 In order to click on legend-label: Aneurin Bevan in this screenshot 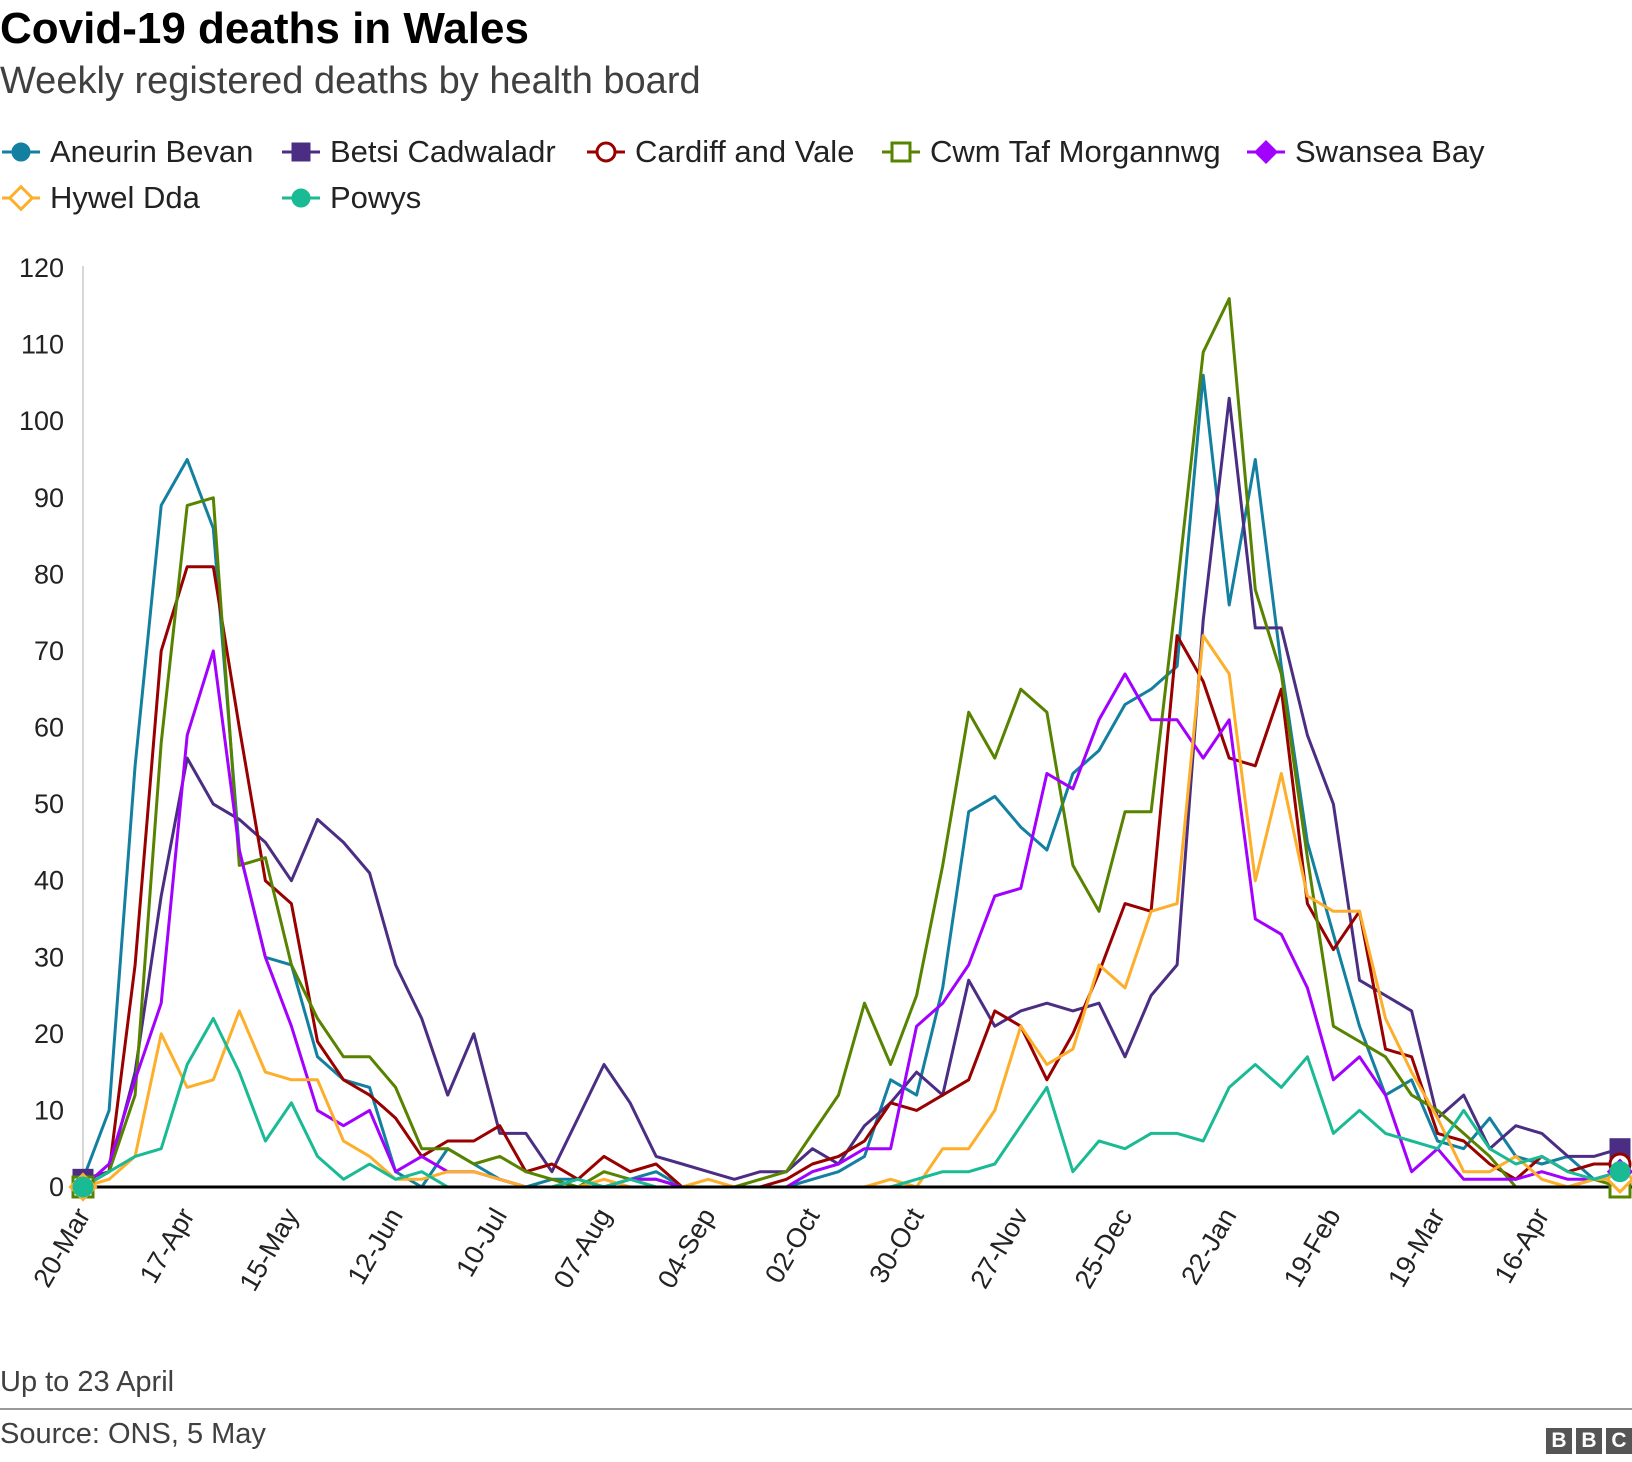, I will do `click(152, 151)`.